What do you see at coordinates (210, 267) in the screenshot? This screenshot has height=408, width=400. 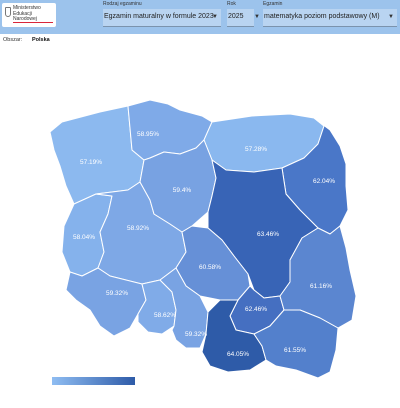 I see `region-value-label: 60.58%` at bounding box center [210, 267].